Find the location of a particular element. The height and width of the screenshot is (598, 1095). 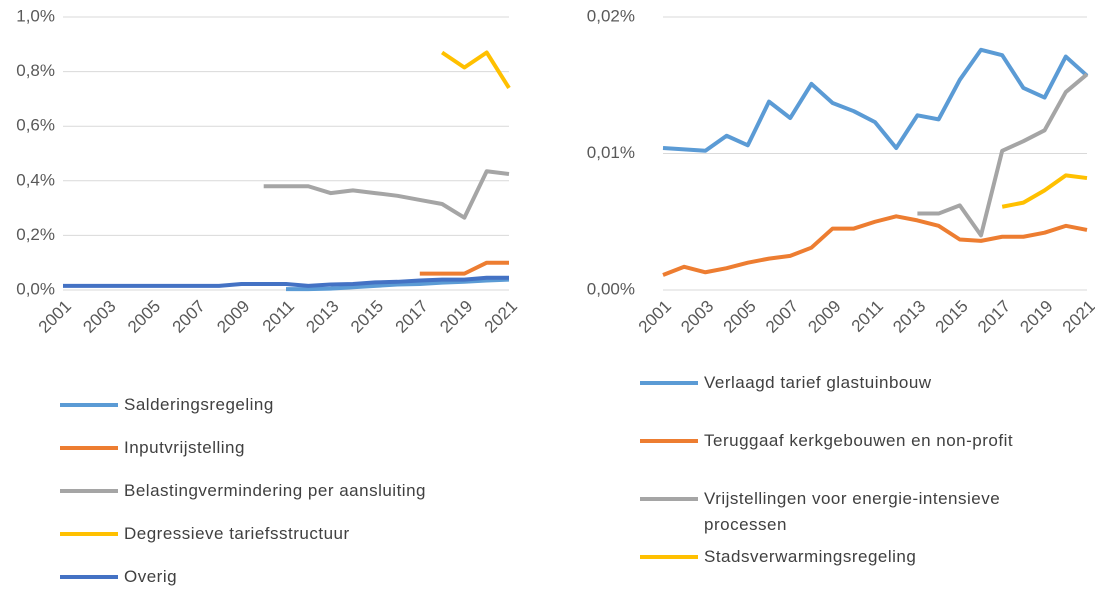

y-tick-label: 0,01% is located at coordinates (611, 152).